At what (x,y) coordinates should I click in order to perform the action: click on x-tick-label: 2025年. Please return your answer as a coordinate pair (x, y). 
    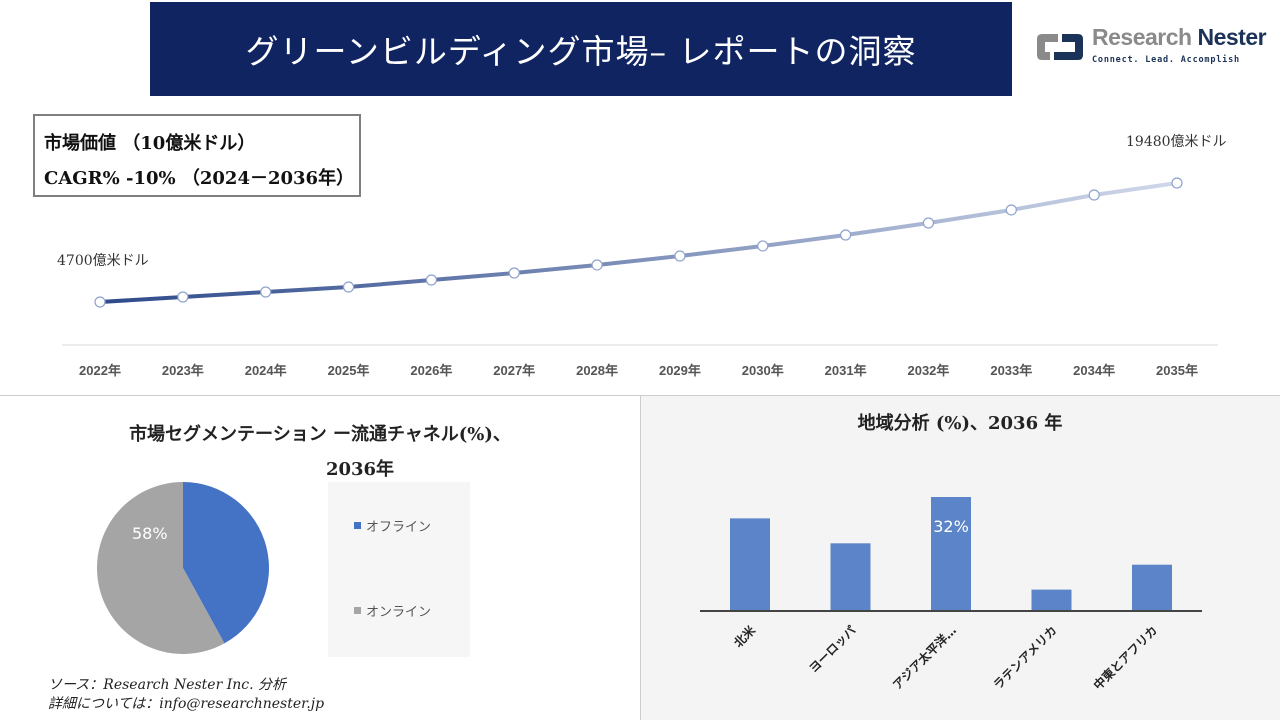
    Looking at the image, I should click on (348, 370).